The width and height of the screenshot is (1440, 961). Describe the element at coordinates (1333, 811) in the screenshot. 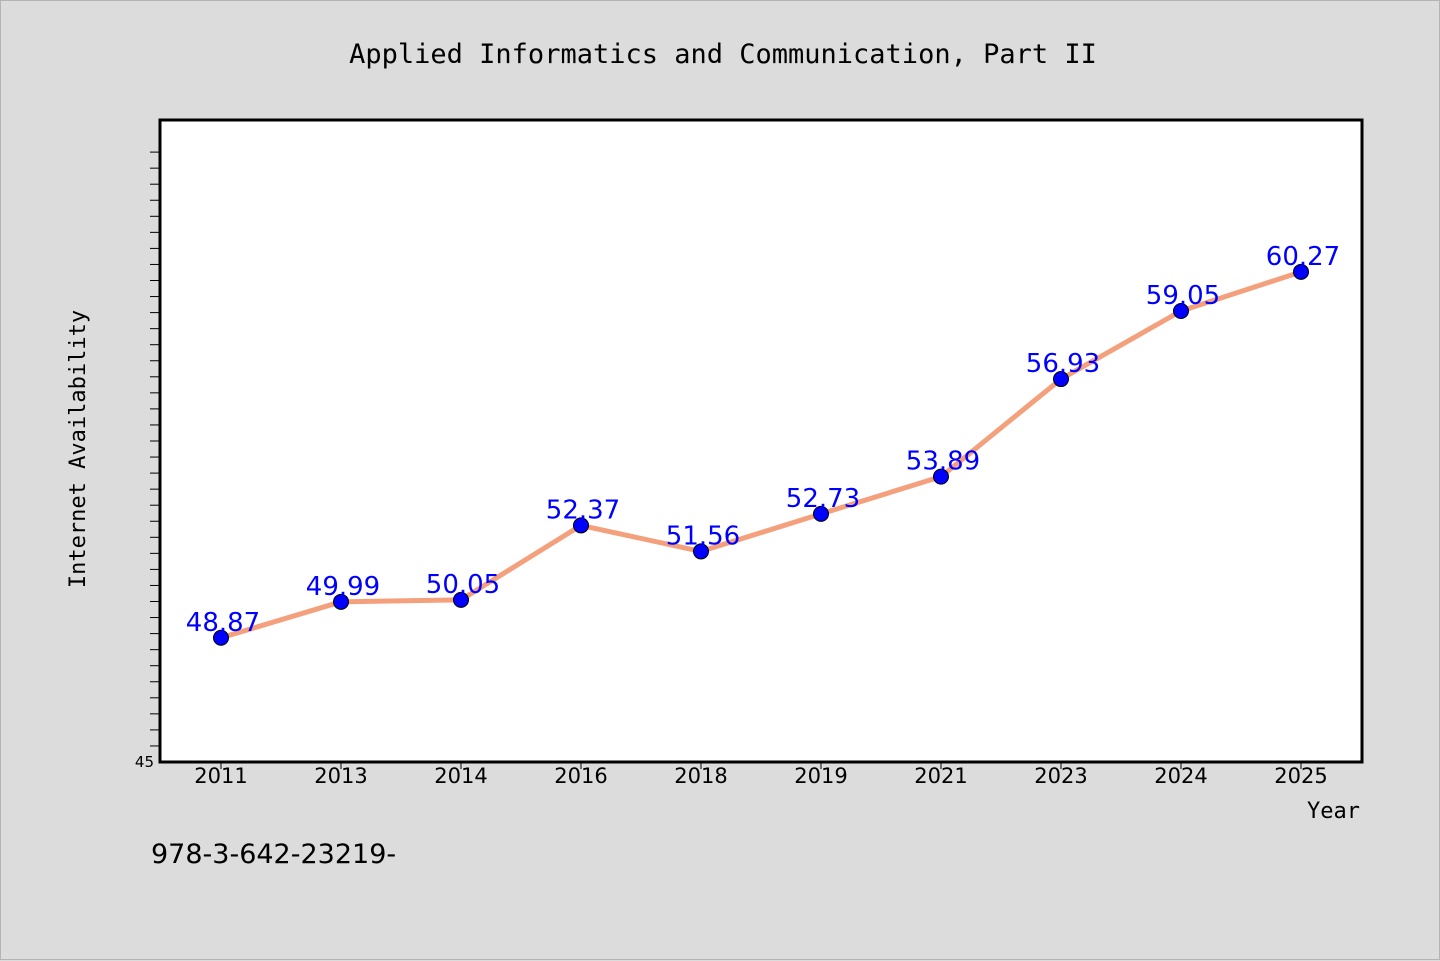

I see `x-axis-label: Year` at that location.